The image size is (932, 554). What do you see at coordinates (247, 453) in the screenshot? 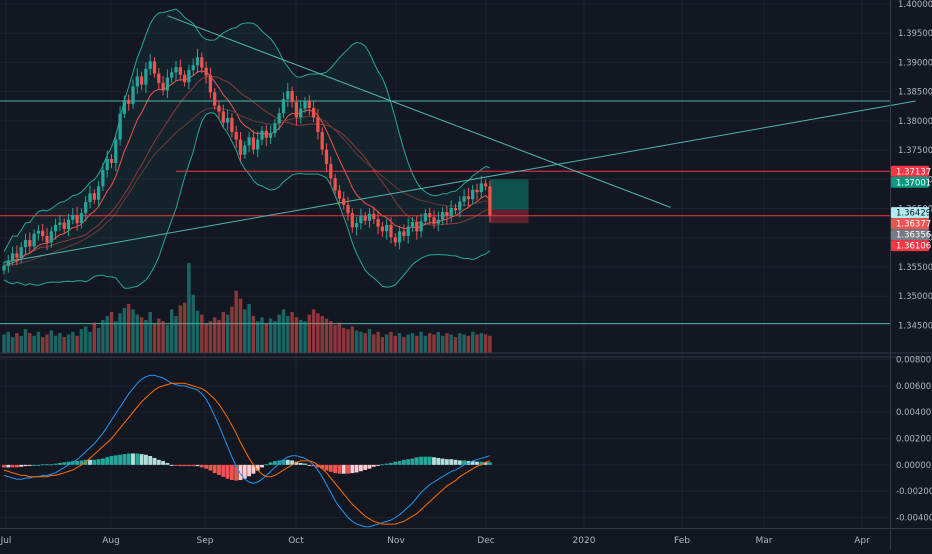
I see `macd-signal-line` at bounding box center [247, 453].